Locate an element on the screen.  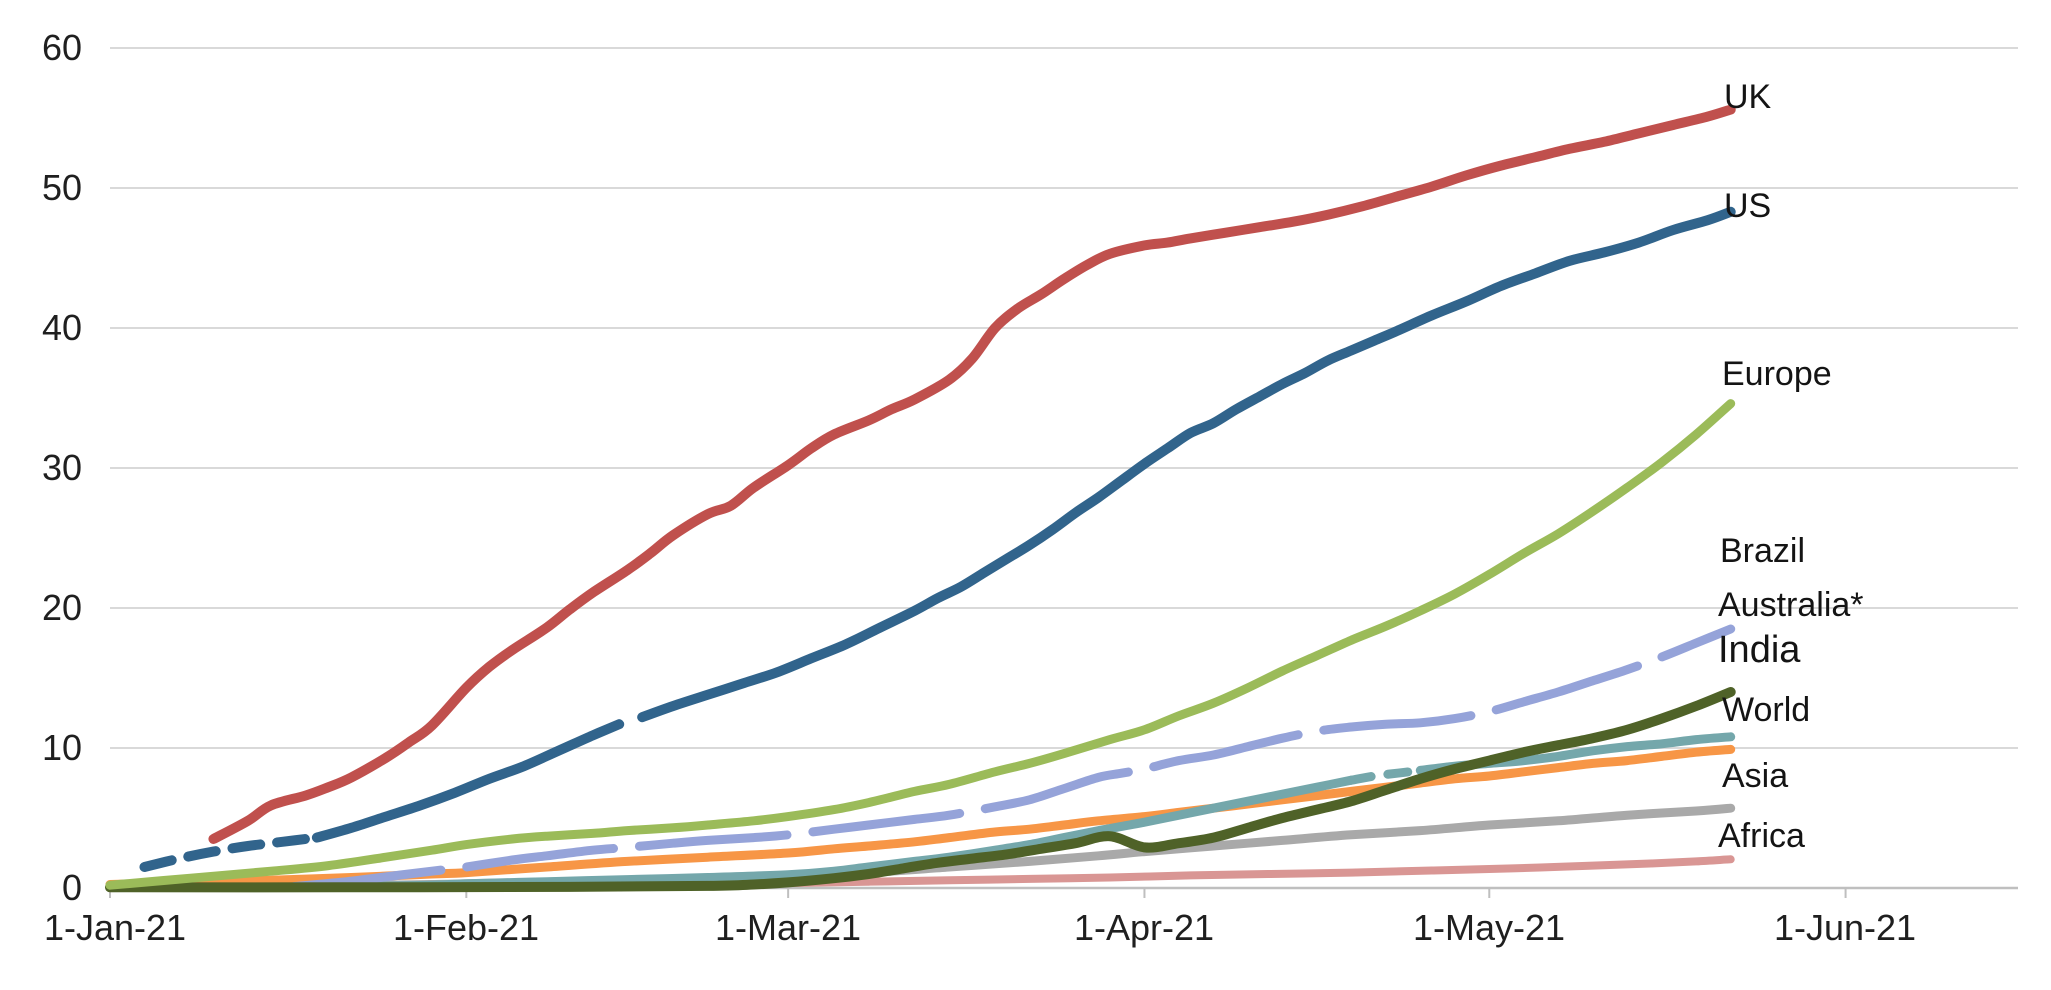
series-line-india-seg1 is located at coordinates (1385, 775).